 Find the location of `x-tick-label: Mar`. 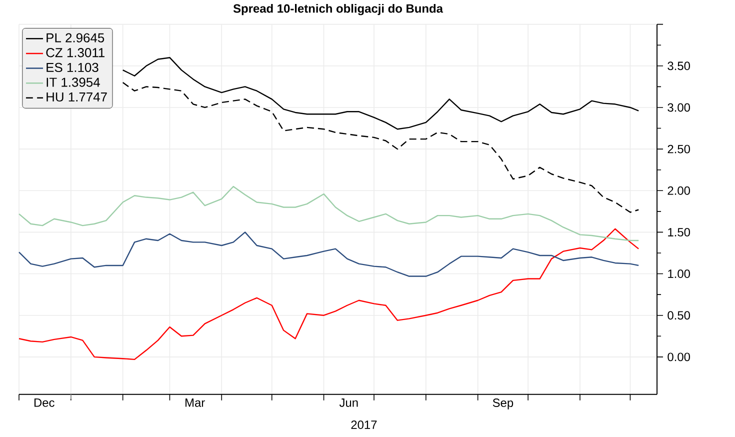

x-tick-label: Mar is located at coordinates (195, 402).